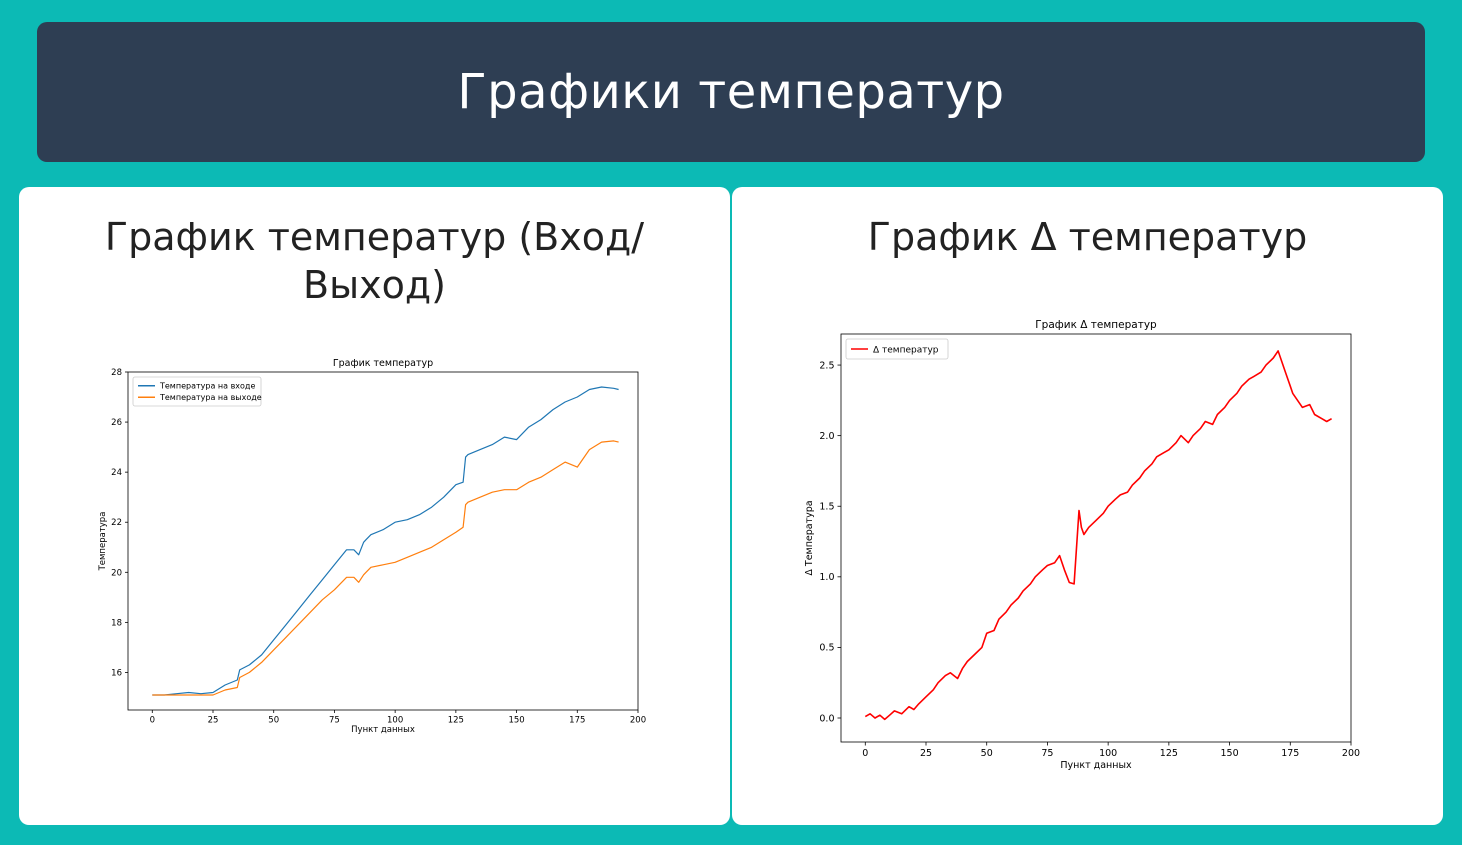  What do you see at coordinates (865, 753) in the screenshot?
I see `chart1-x-tick-label: 0` at bounding box center [865, 753].